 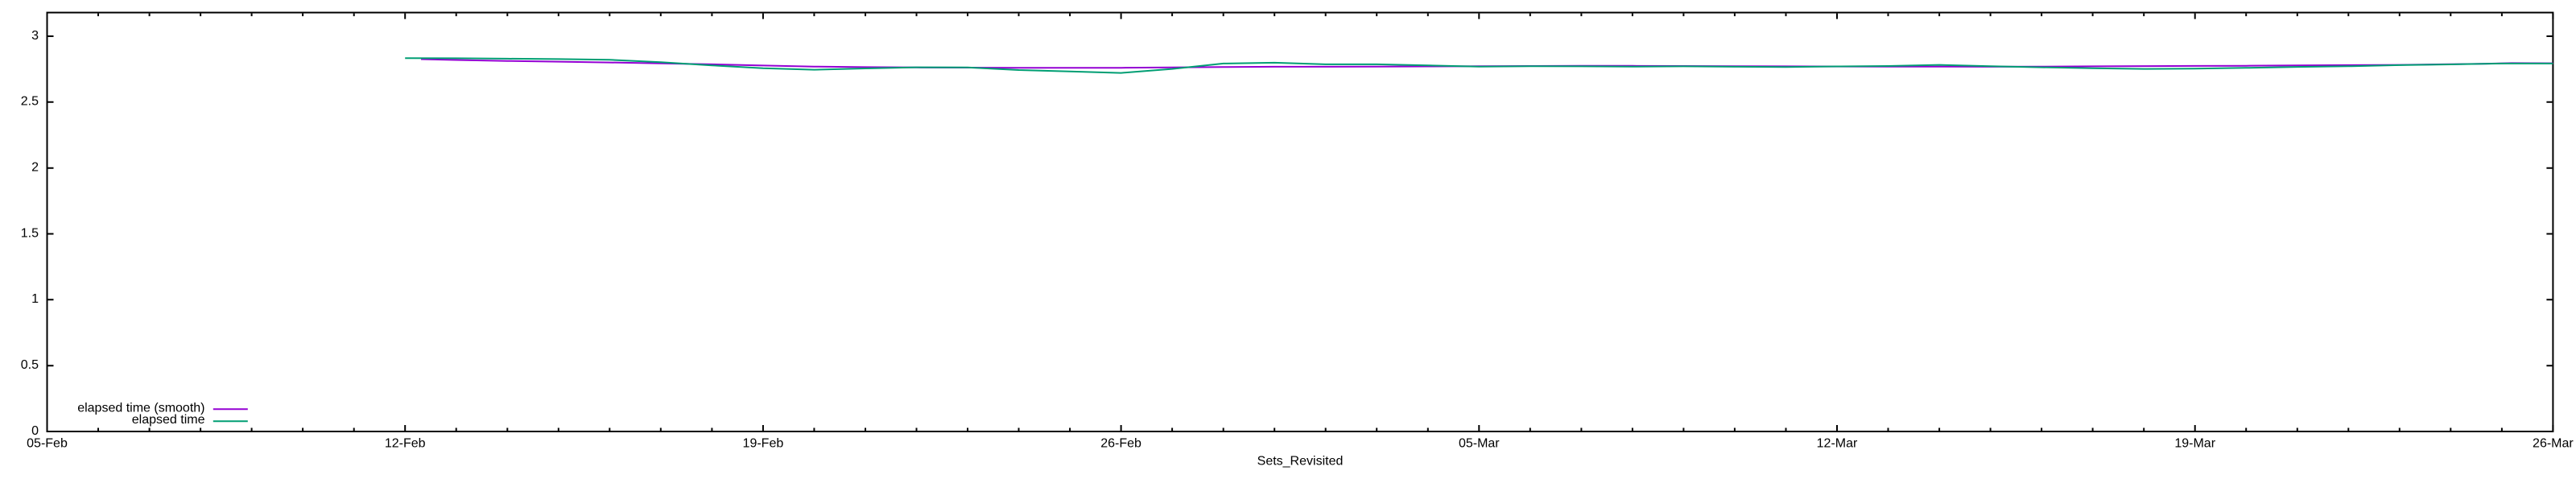 I want to click on svg-text: 1, so click(x=35, y=299).